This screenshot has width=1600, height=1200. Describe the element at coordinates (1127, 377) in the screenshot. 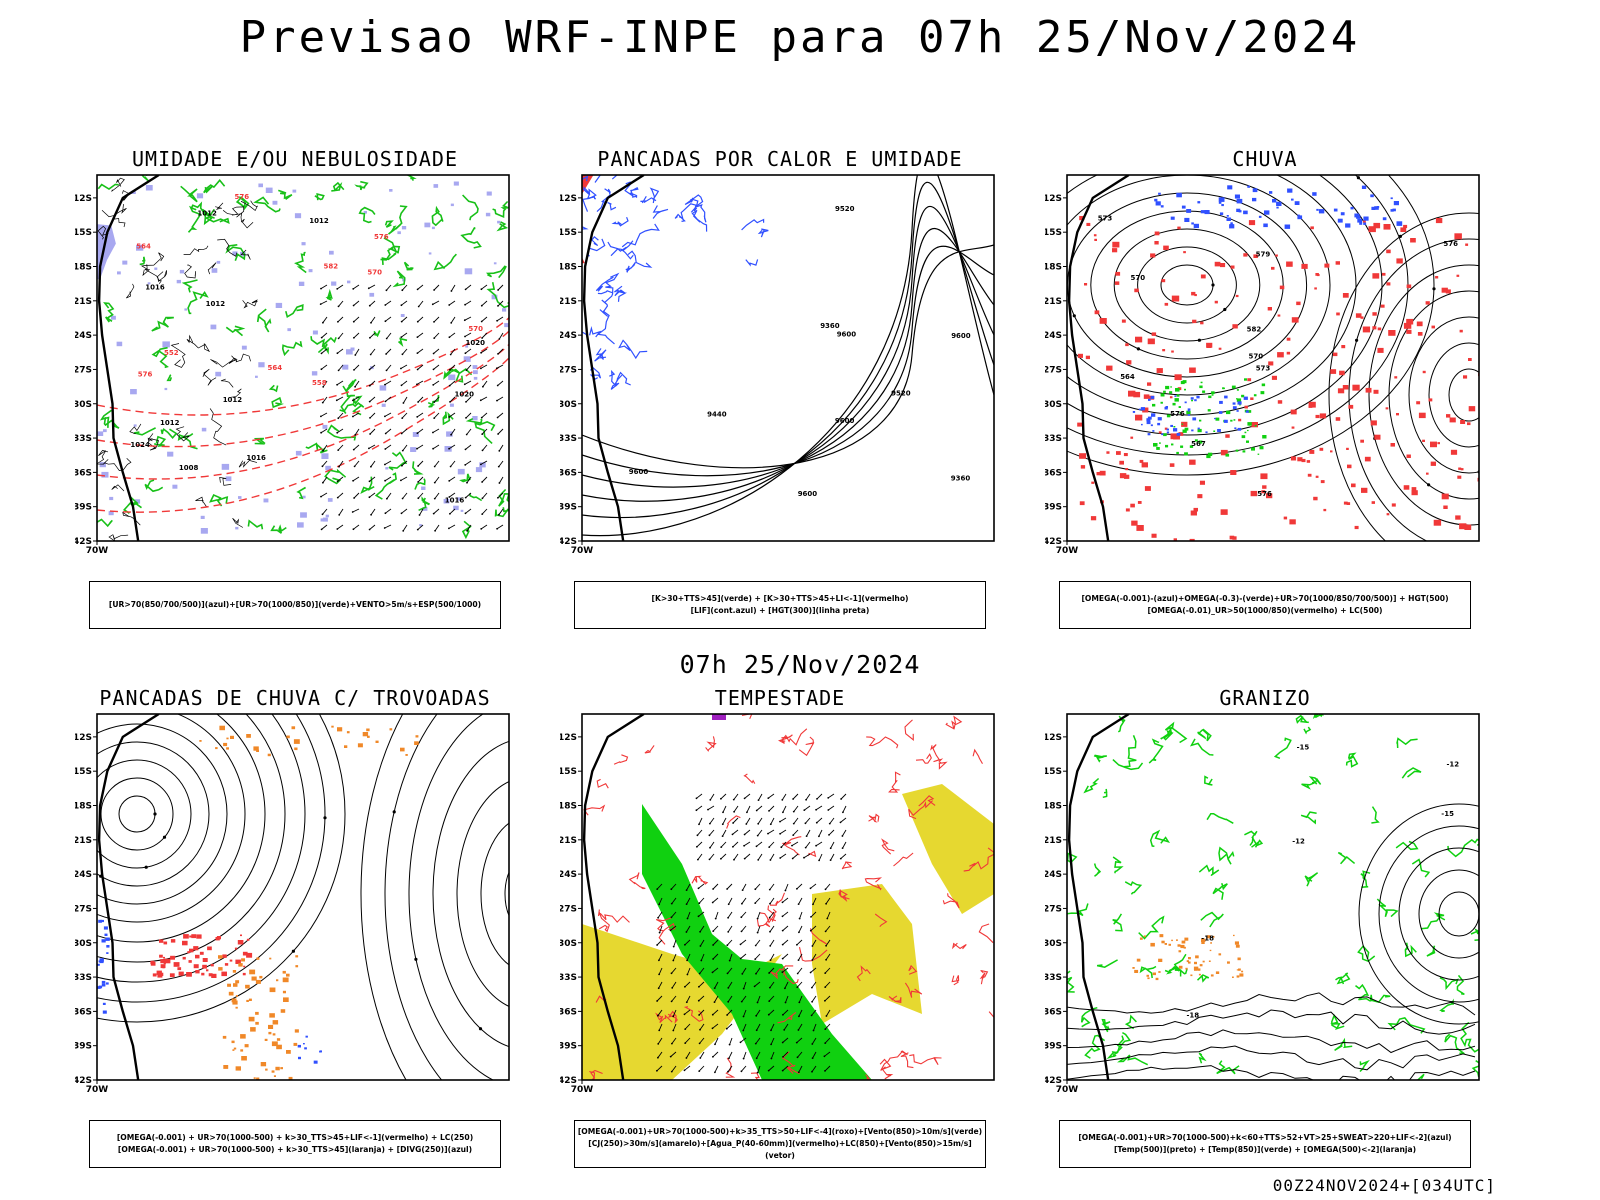

I see `contour-label: 564` at that location.